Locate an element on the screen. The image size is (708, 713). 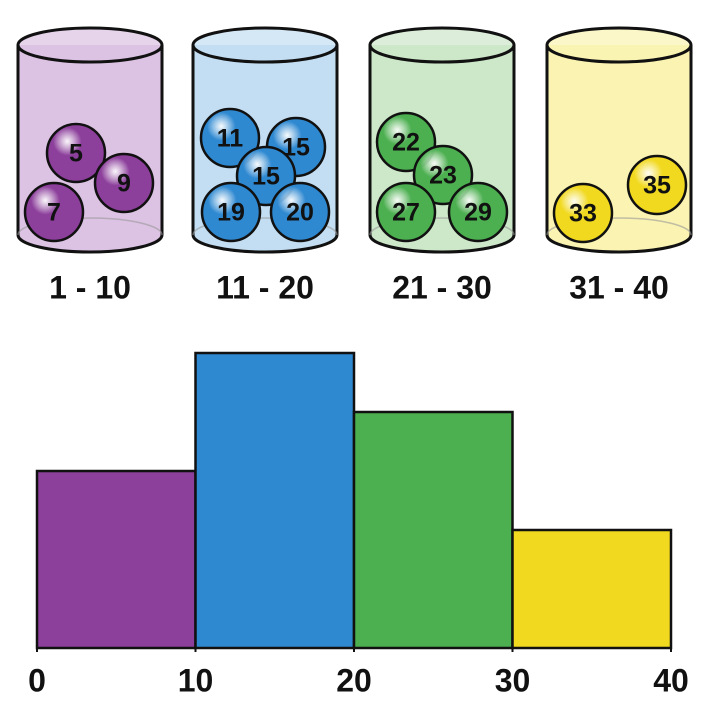
ball-number: 5 is located at coordinates (76, 154).